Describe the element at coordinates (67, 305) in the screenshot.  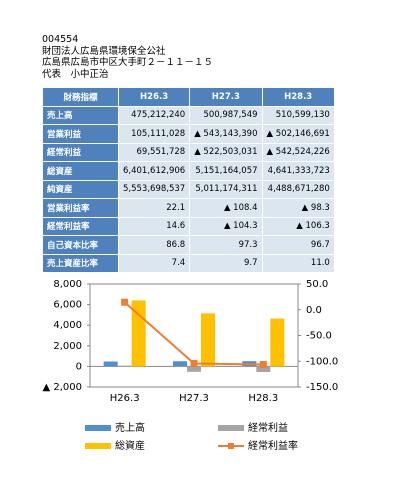
I see `y-tick-label: 6,000` at that location.